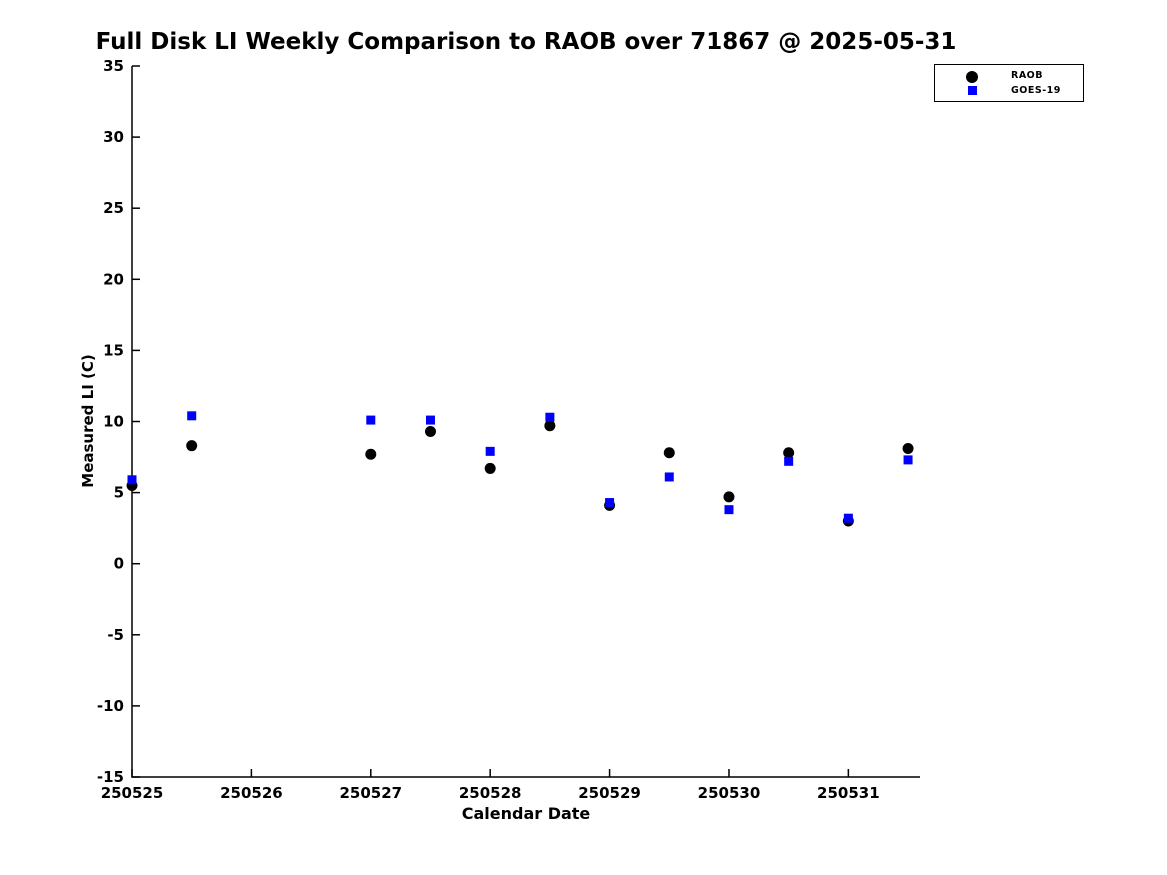 This screenshot has height=875, width=1167. I want to click on goes19-square-marker-icon, so click(972, 90).